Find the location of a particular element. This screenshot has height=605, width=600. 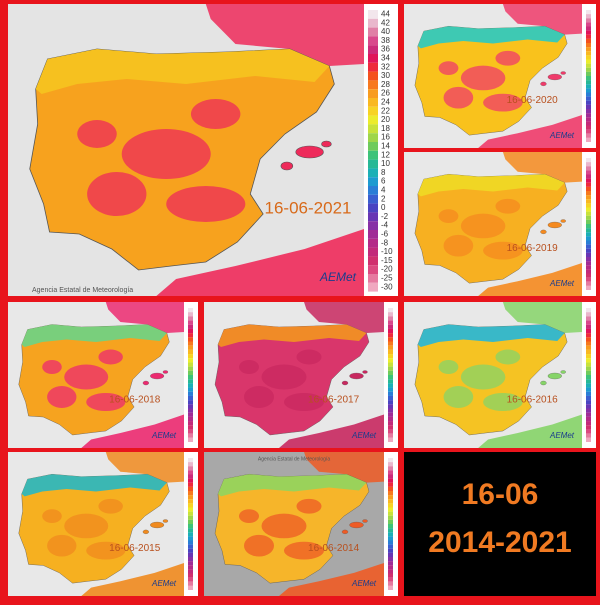

legend-label: 8 is located at coordinates (383, 172).